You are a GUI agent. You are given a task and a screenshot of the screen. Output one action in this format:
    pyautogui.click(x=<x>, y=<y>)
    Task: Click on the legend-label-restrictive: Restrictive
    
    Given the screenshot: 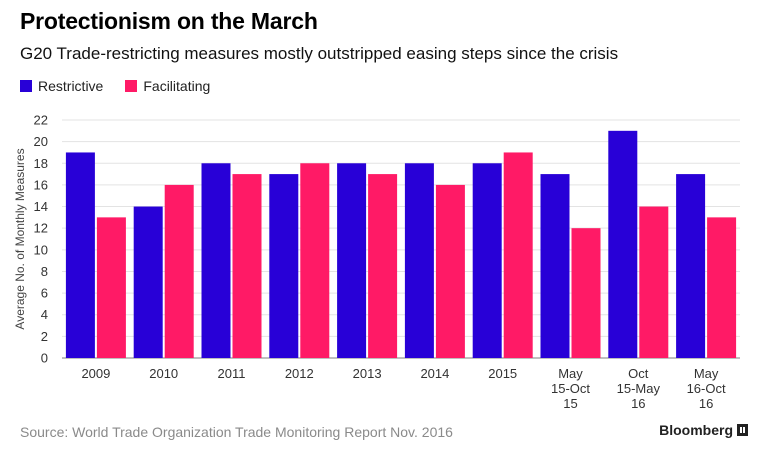 What is the action you would take?
    pyautogui.click(x=71, y=86)
    